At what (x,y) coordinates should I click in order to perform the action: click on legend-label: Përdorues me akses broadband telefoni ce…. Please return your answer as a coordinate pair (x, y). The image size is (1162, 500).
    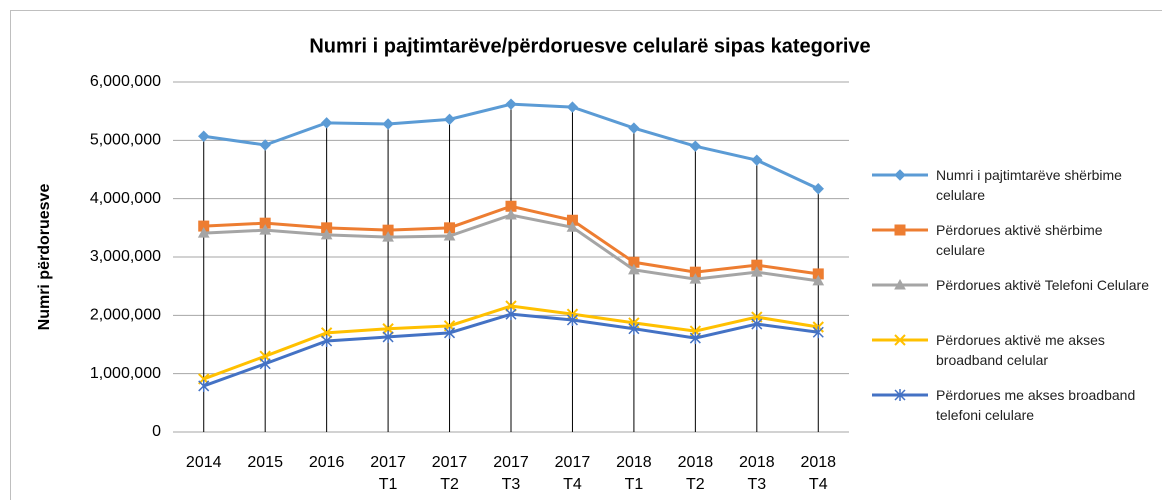
    Looking at the image, I should click on (1036, 405).